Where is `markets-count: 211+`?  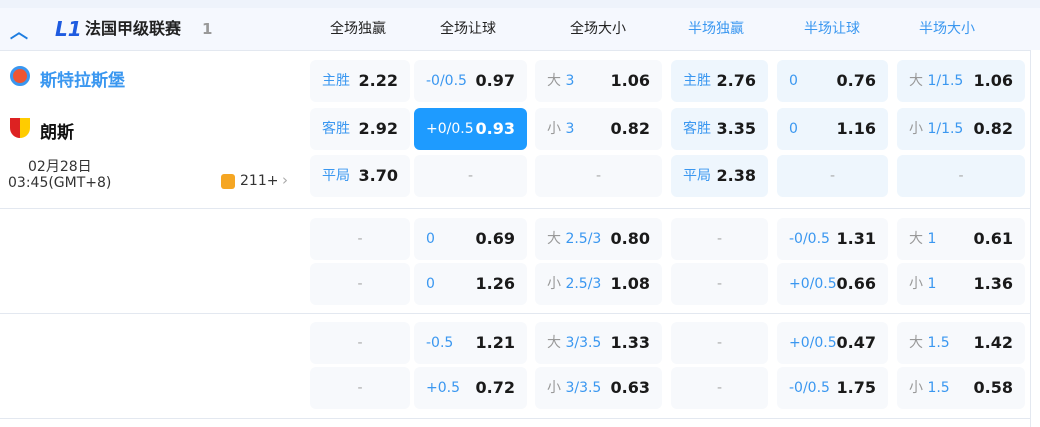
markets-count: 211+ is located at coordinates (259, 181).